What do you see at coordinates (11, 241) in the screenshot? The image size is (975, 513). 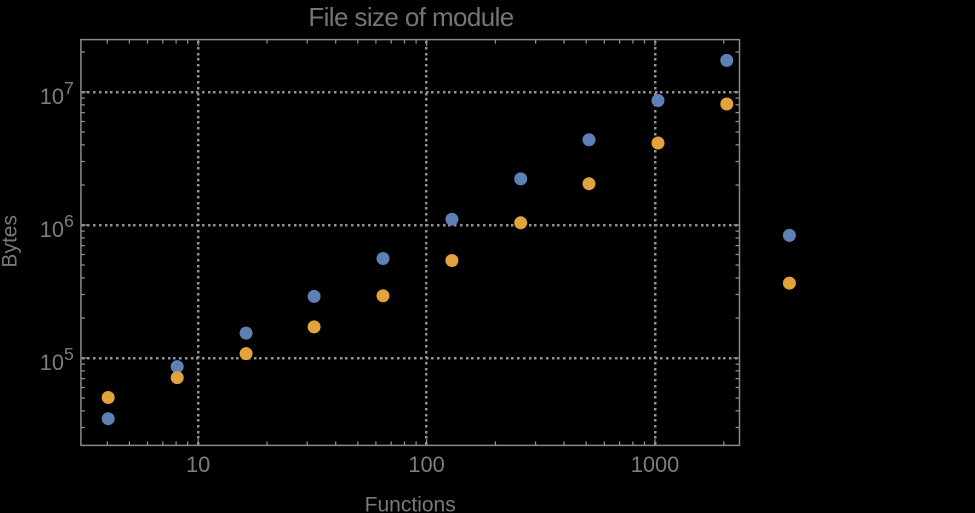 I see `svg-text: Bytes` at bounding box center [11, 241].